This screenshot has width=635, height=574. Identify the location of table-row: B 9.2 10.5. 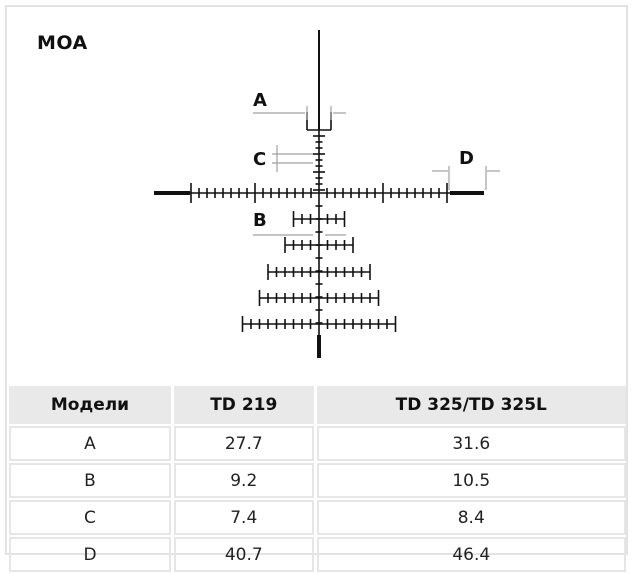
(317, 480).